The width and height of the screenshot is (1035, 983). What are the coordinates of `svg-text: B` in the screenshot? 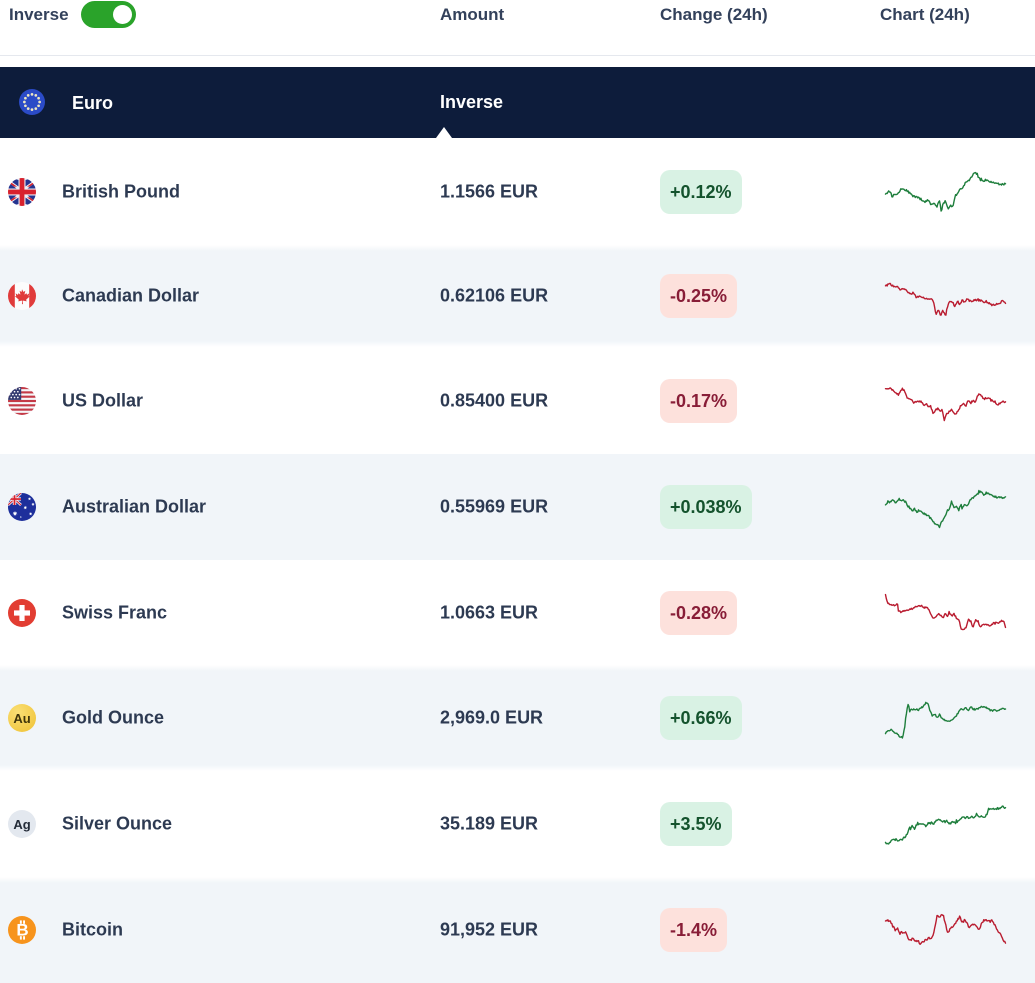 It's located at (22, 930).